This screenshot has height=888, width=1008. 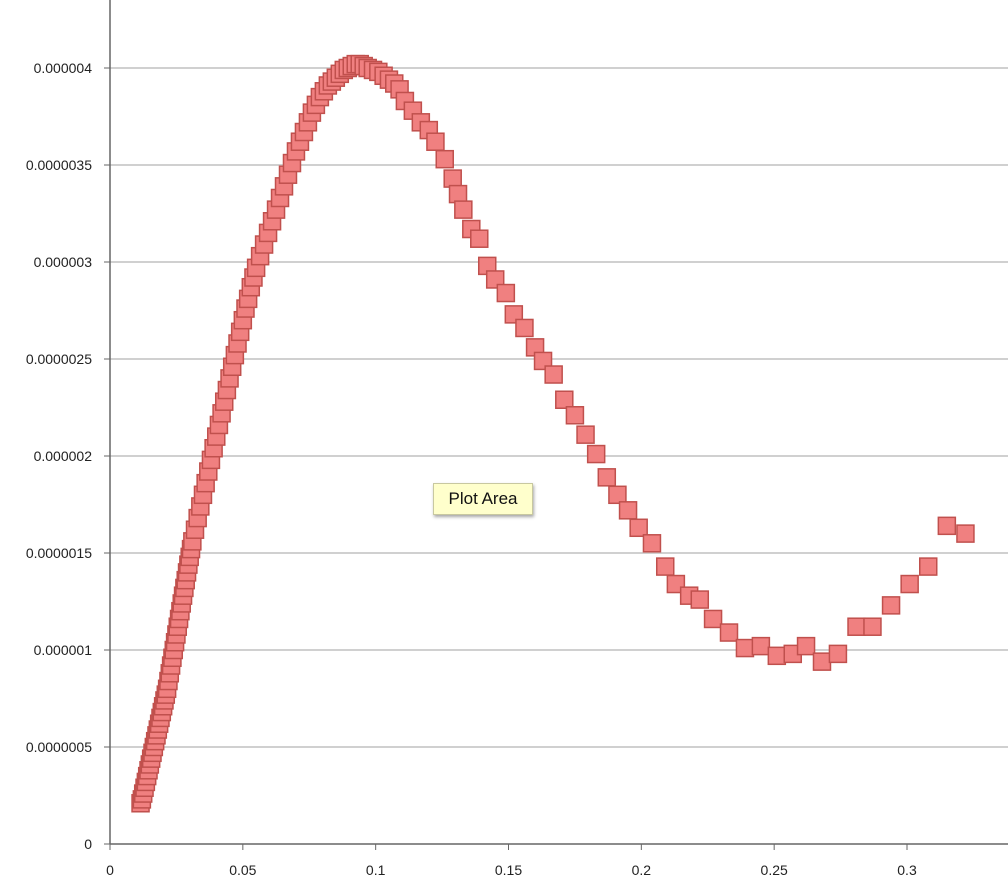 What do you see at coordinates (59, 359) in the screenshot?
I see `y-tick-label: 0.0000025` at bounding box center [59, 359].